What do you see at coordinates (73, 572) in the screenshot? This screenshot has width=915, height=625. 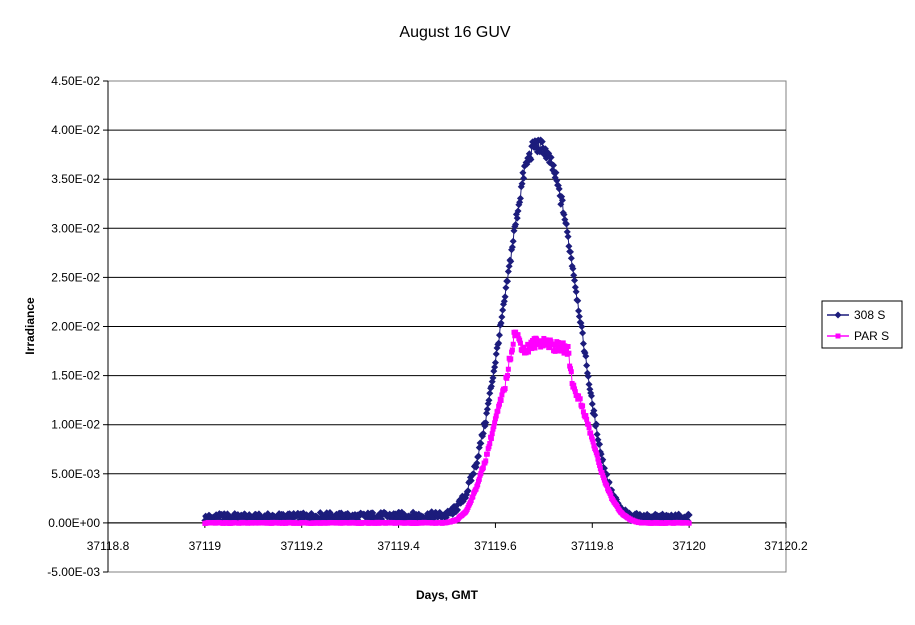 I see `y-tick-label: -5.00E-03` at bounding box center [73, 572].